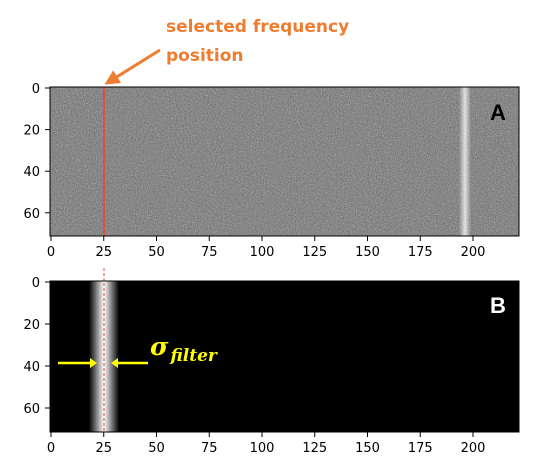 This screenshot has height=465, width=537. What do you see at coordinates (132, 66) in the screenshot?
I see `callout-arrow` at bounding box center [132, 66].